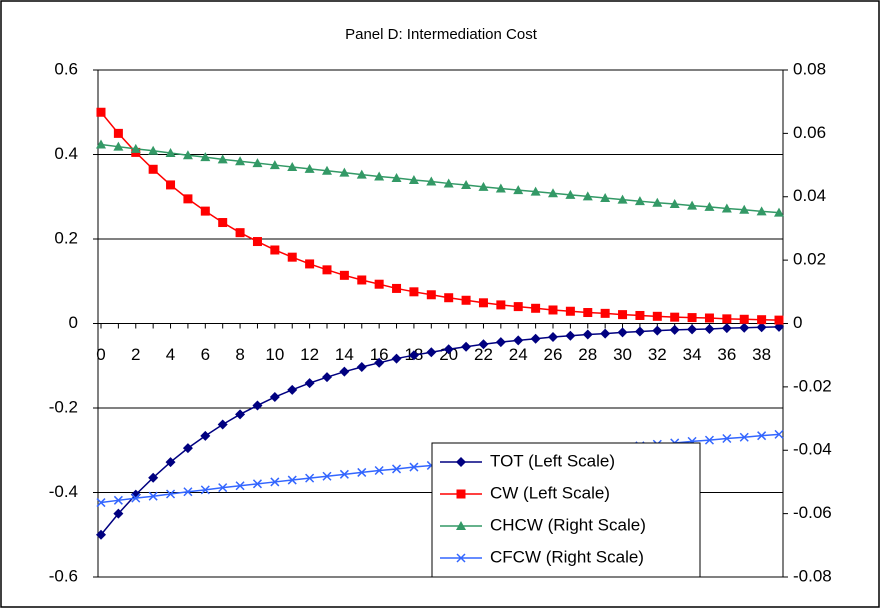 The width and height of the screenshot is (883, 616). Describe the element at coordinates (135, 354) in the screenshot. I see `x-tick-label: 2` at that location.